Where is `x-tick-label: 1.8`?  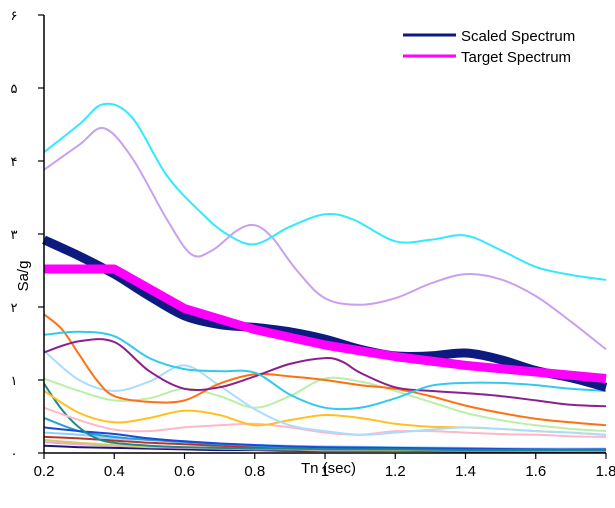 x-tick-label: 1.8 is located at coordinates (605, 471).